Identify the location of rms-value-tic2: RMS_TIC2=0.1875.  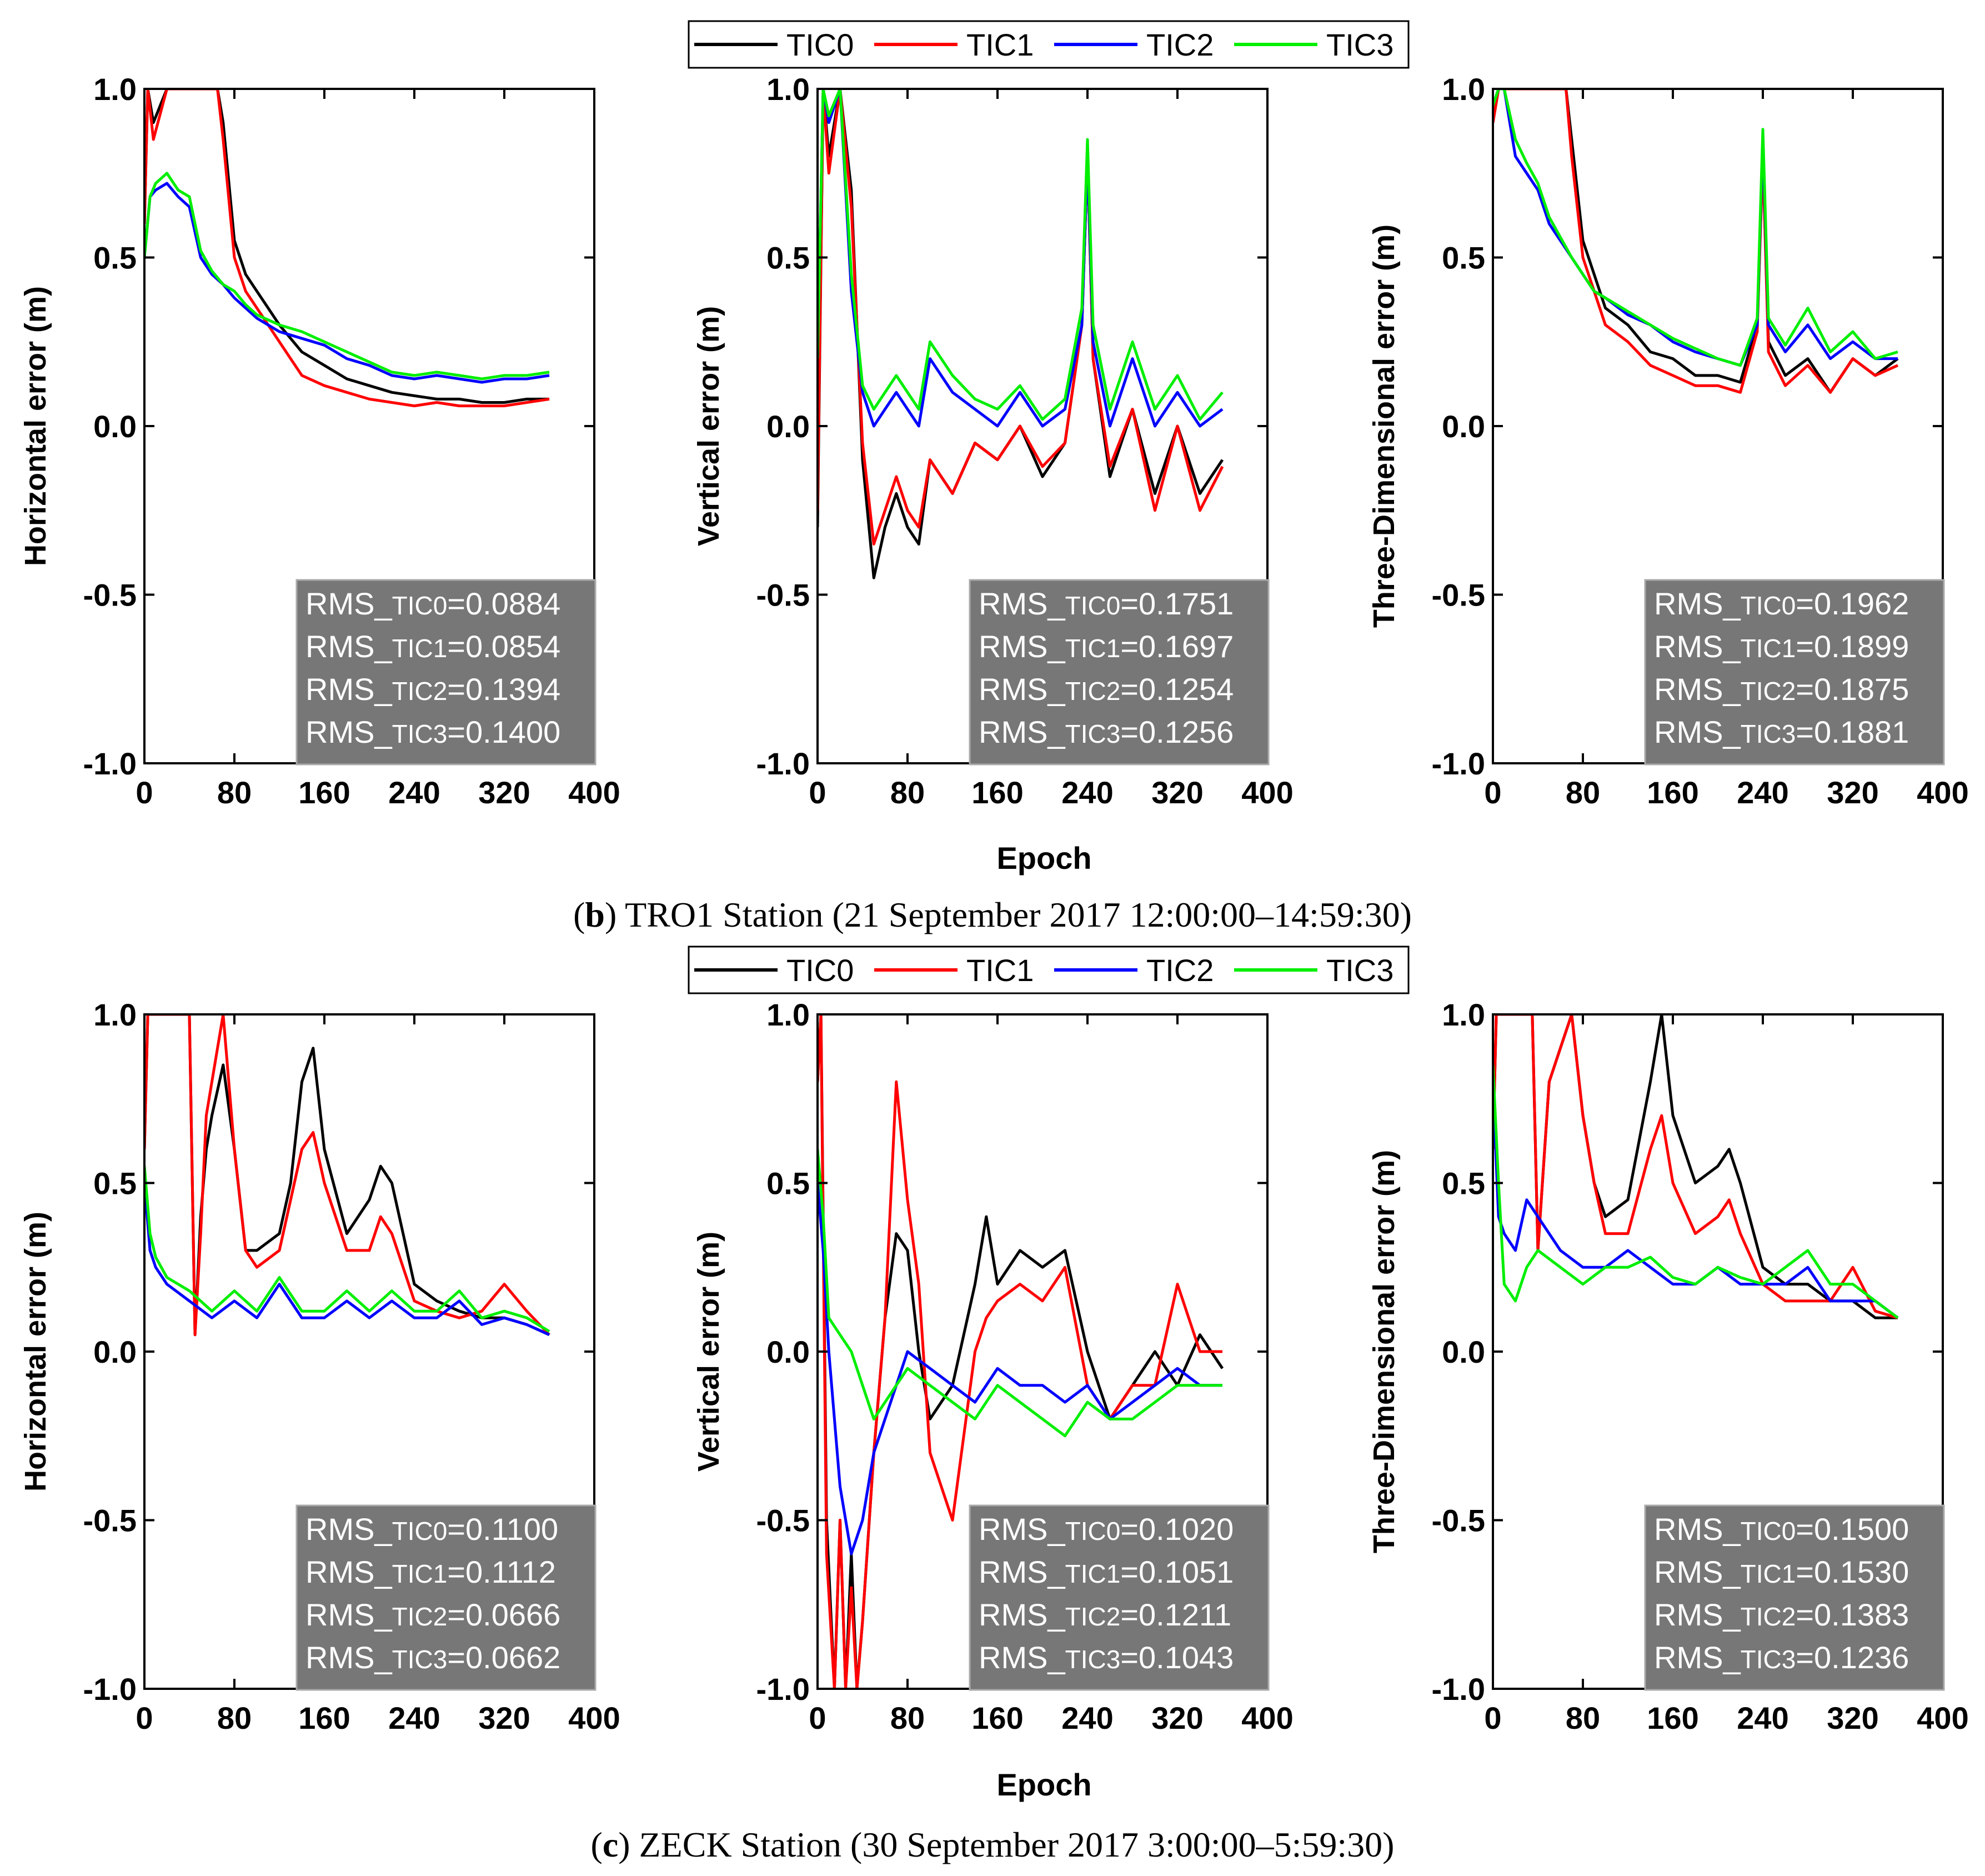
(1782, 689).